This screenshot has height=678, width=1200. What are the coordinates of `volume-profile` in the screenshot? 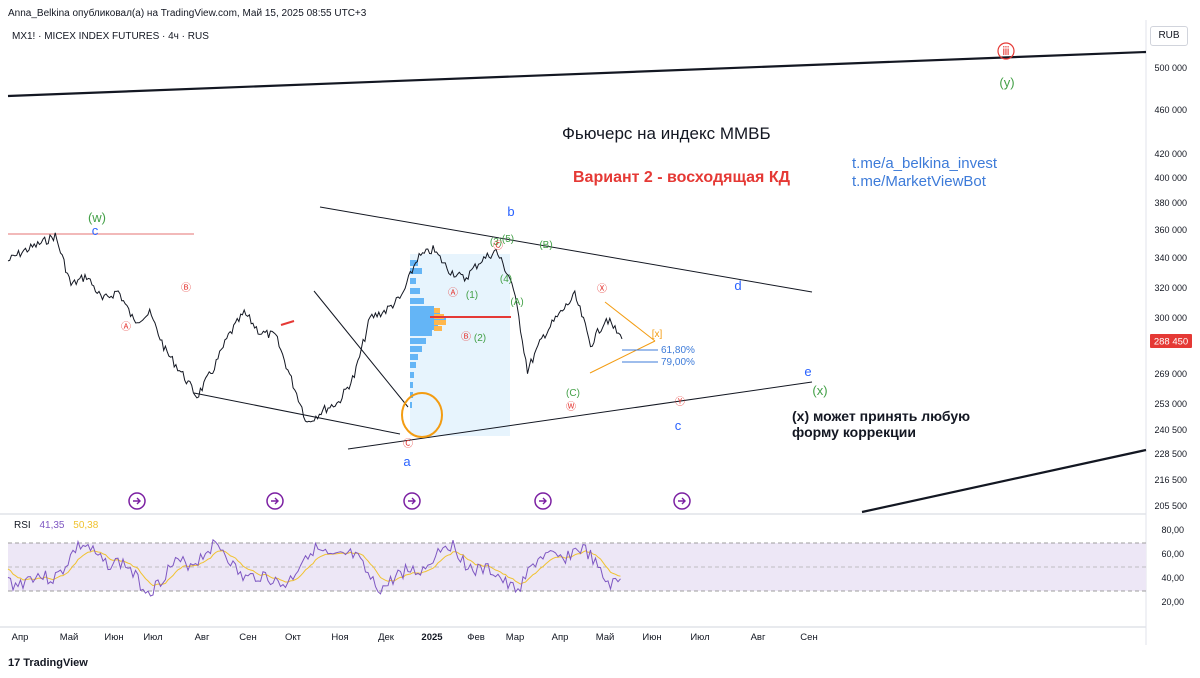 It's located at (460, 345).